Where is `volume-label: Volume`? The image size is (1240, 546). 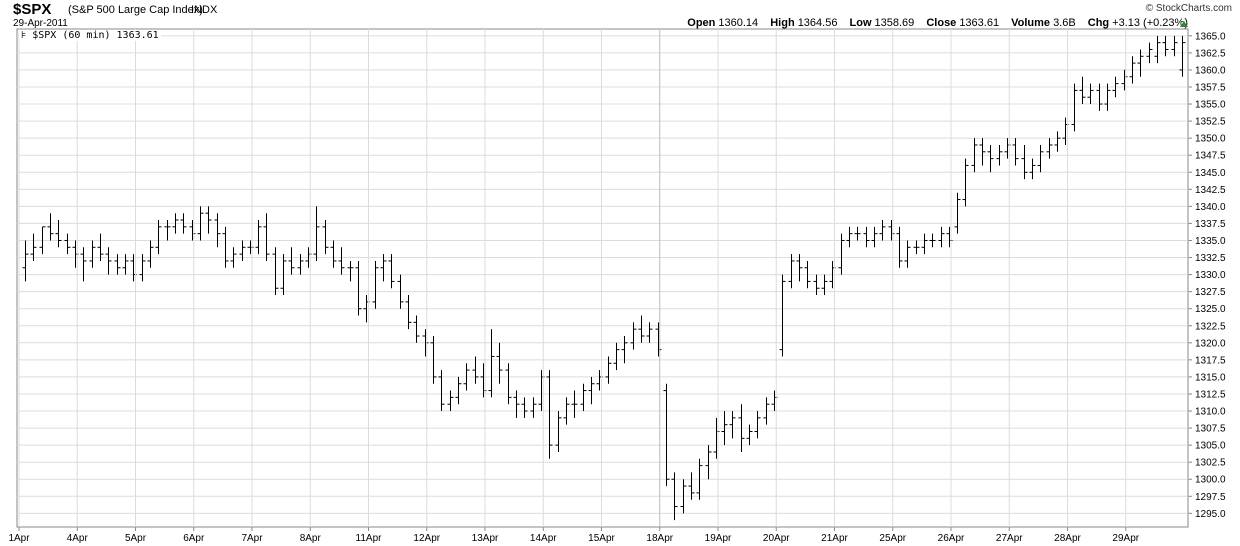 volume-label: Volume is located at coordinates (1031, 23).